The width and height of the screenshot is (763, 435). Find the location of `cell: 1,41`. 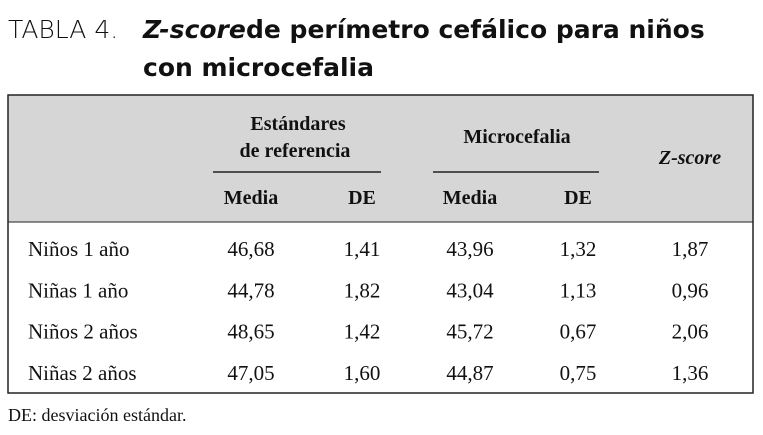

cell: 1,41 is located at coordinates (362, 249).